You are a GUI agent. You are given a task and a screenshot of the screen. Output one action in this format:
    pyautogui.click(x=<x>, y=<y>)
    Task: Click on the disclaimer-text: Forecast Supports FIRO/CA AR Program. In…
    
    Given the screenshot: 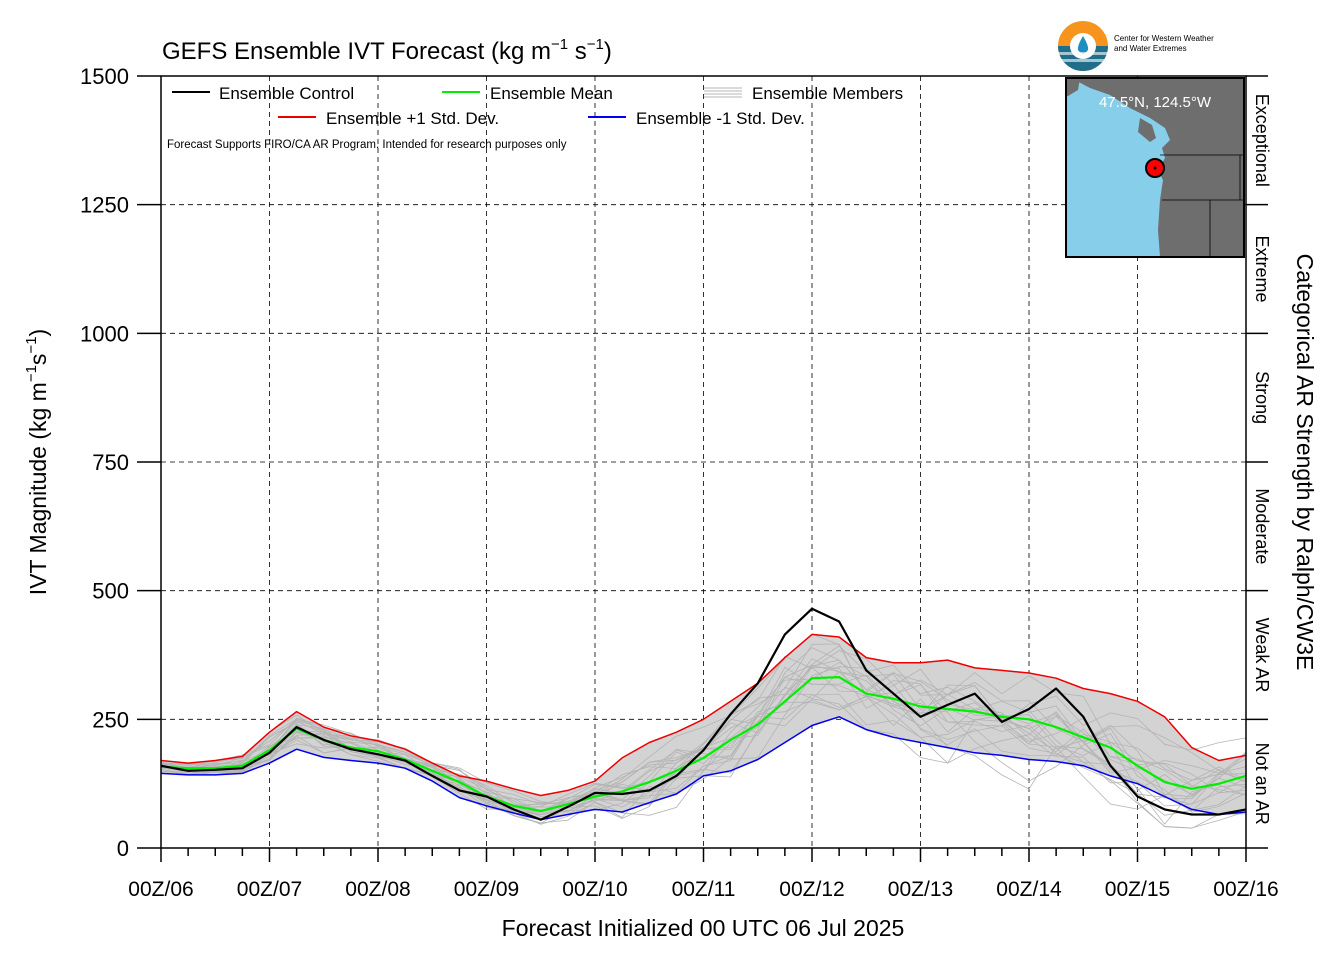 What is the action you would take?
    pyautogui.click(x=367, y=145)
    